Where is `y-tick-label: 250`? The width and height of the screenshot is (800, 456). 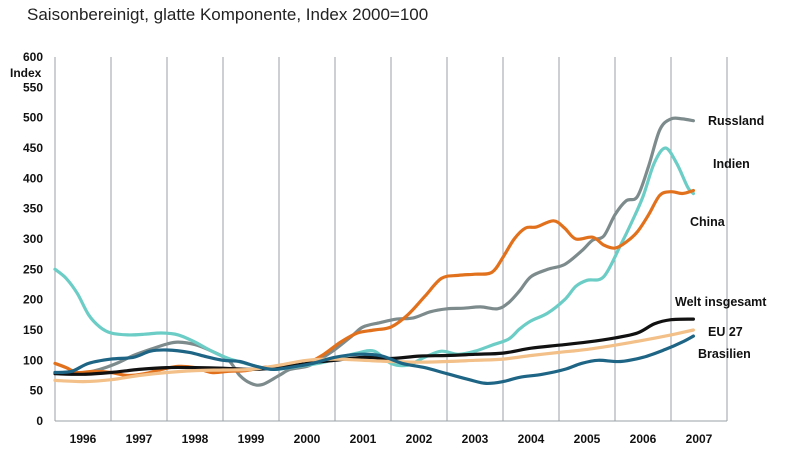 y-tick-label: 250 is located at coordinates (33, 269).